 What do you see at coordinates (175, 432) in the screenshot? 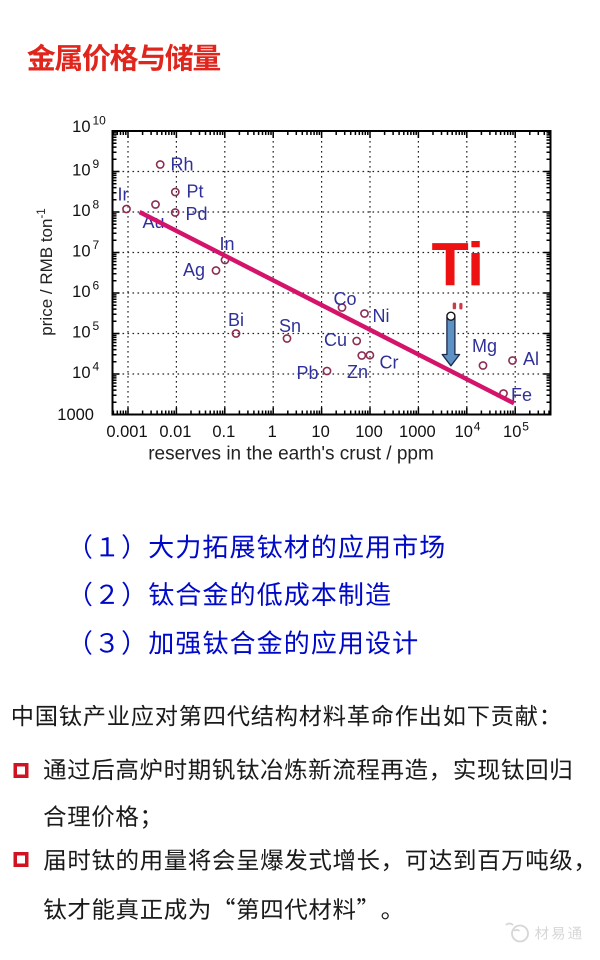
I see `svg-text: 0.01` at bounding box center [175, 432].